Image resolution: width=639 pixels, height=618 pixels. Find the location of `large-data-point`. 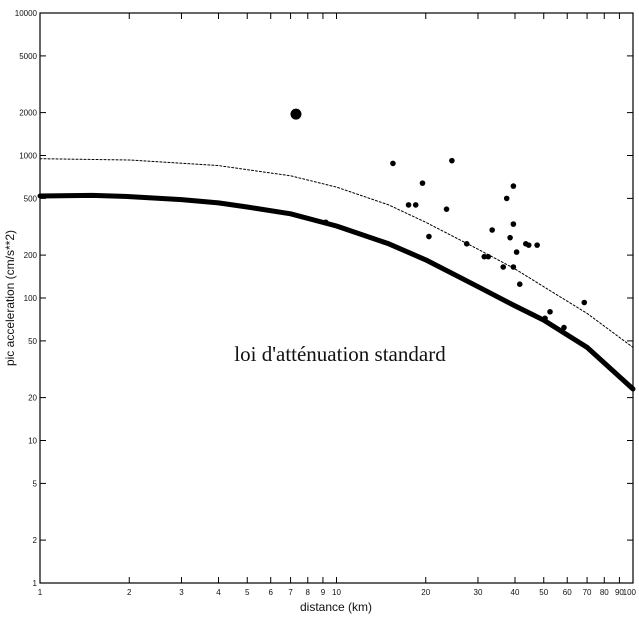

large-data-point is located at coordinates (296, 114).